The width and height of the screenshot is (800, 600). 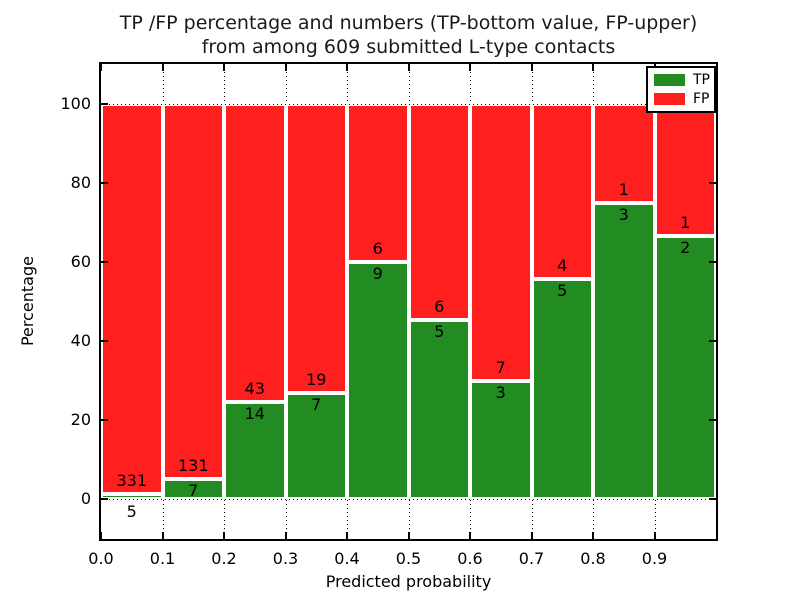 I want to click on tp-count-label-0.5-0.6: 5, so click(x=439, y=331).